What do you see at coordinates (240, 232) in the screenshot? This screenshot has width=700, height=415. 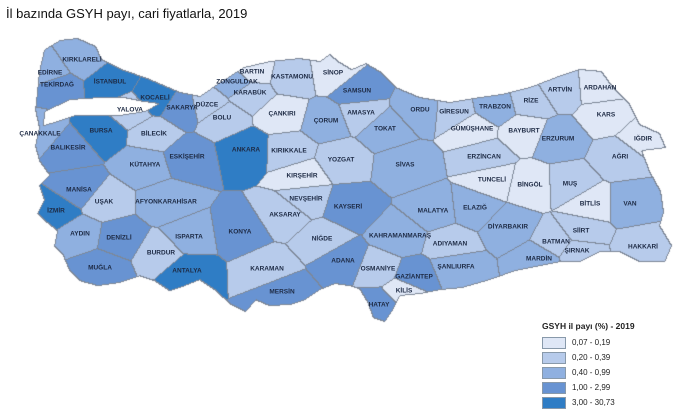 I see `province-label: KONYA` at bounding box center [240, 232].